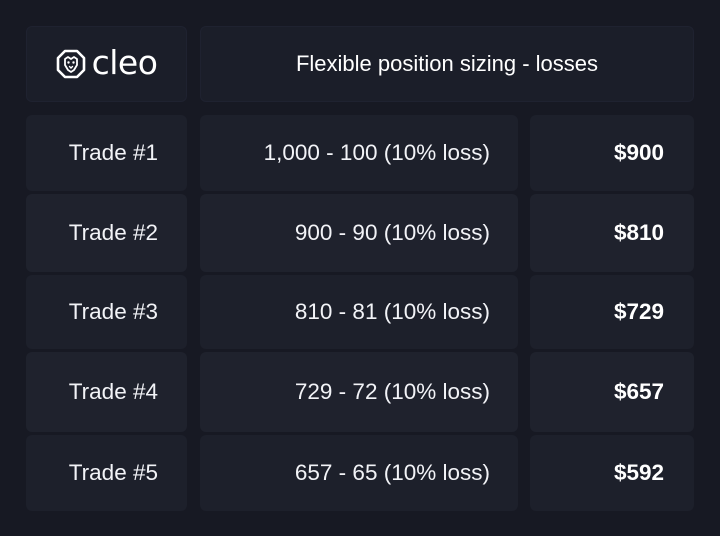  What do you see at coordinates (376, 152) in the screenshot?
I see `trade-calculation: 1,000 - 100 (10% loss)` at bounding box center [376, 152].